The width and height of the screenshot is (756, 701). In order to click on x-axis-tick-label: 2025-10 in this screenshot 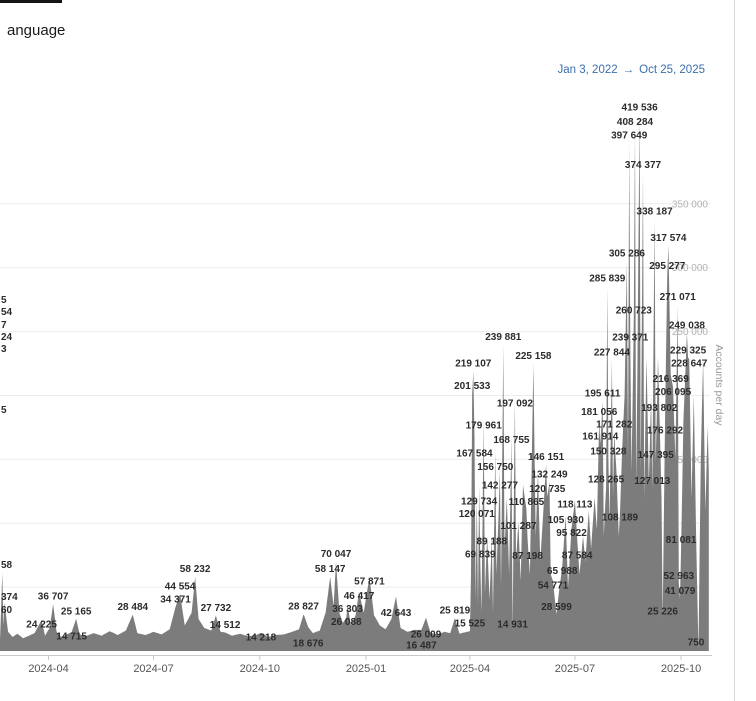, I will do `click(681, 669)`.